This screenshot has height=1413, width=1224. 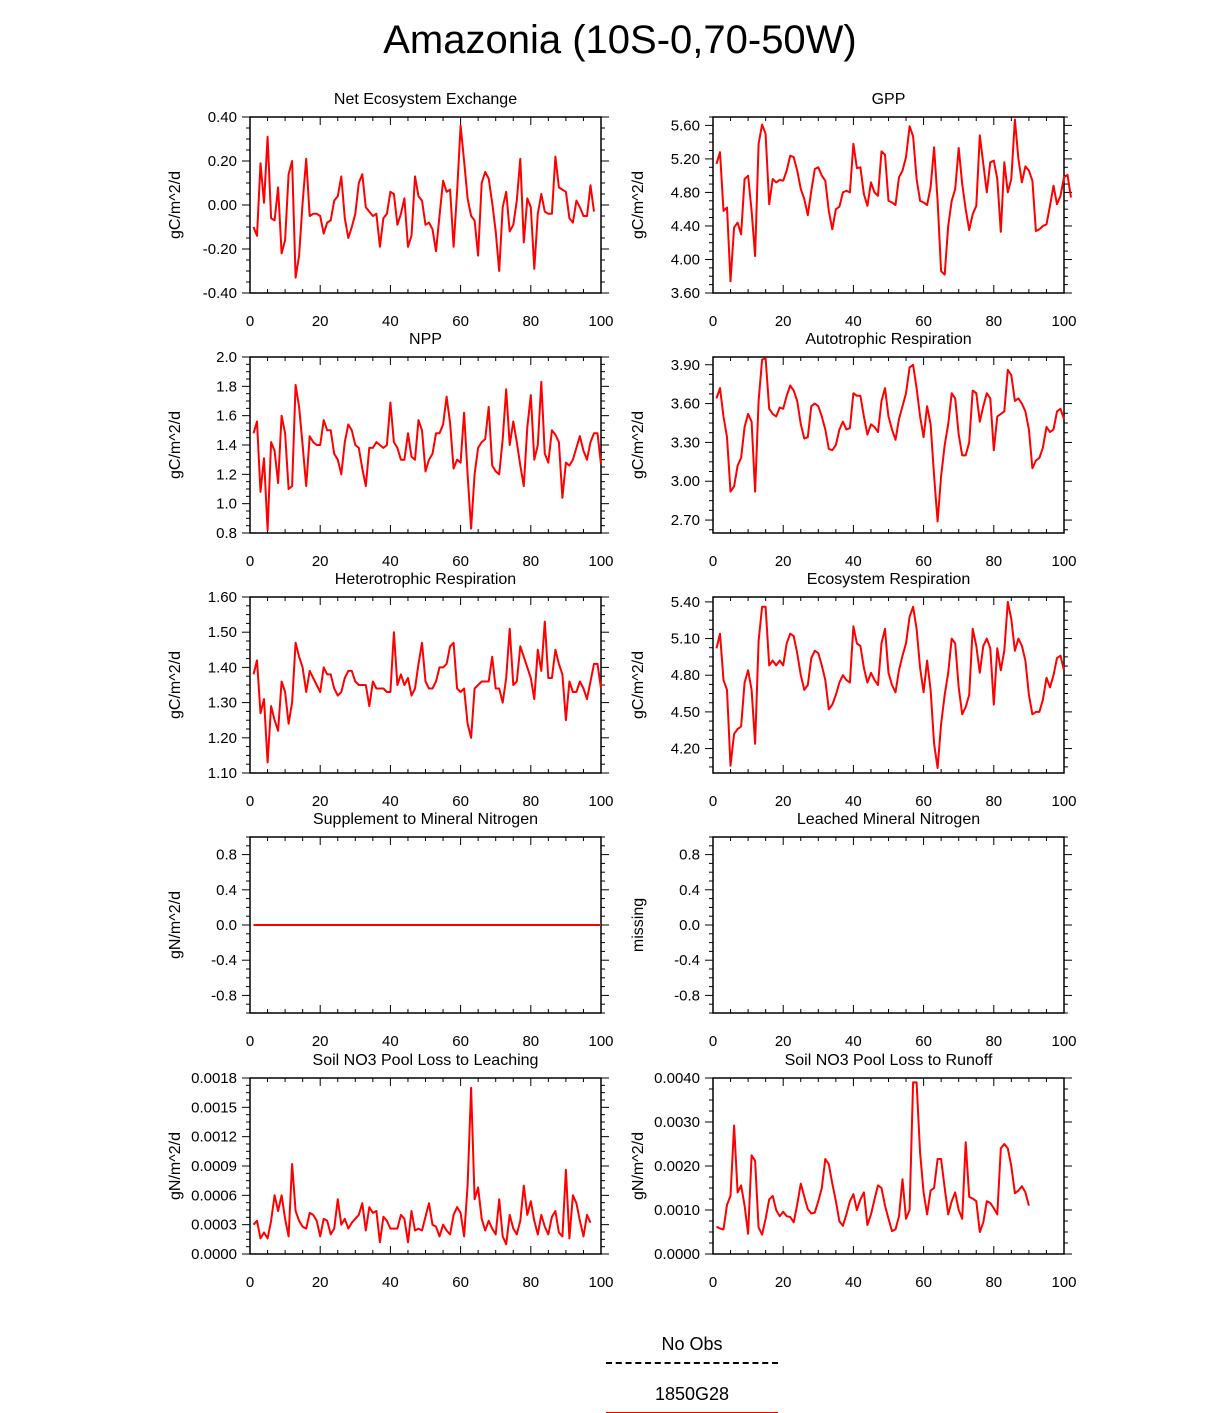 I want to click on y-tick-label: 3.90, so click(x=685, y=365).